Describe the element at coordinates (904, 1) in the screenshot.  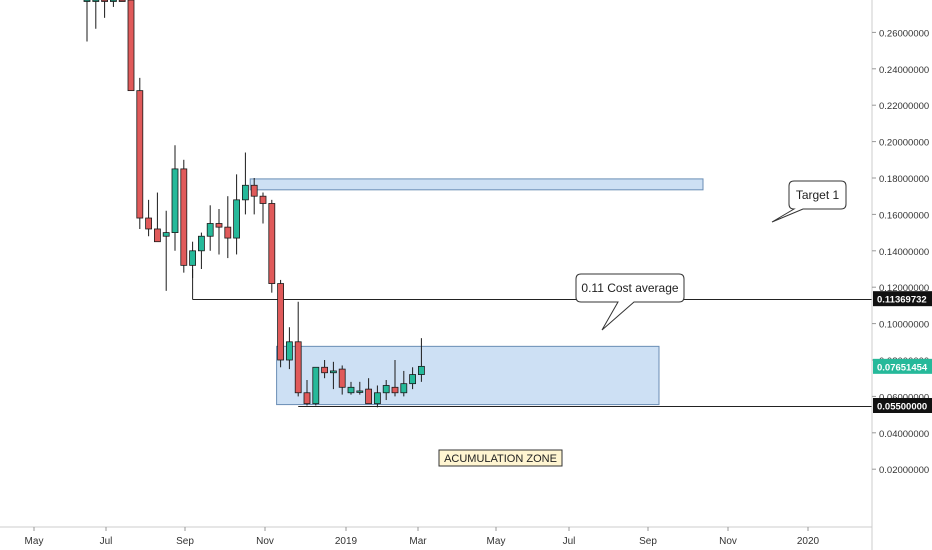
I see `y-tick-label: 0.28000000` at that location.